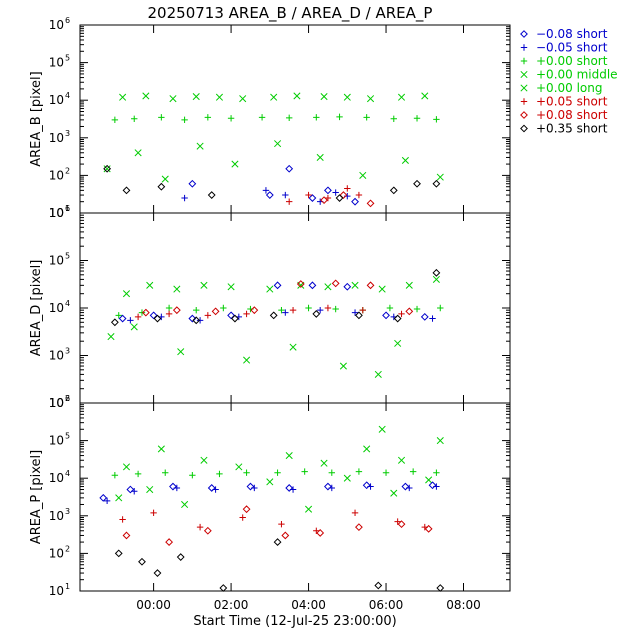 The image size is (640, 640). I want to click on y-tick-exponent: 2, so click(67, 548).